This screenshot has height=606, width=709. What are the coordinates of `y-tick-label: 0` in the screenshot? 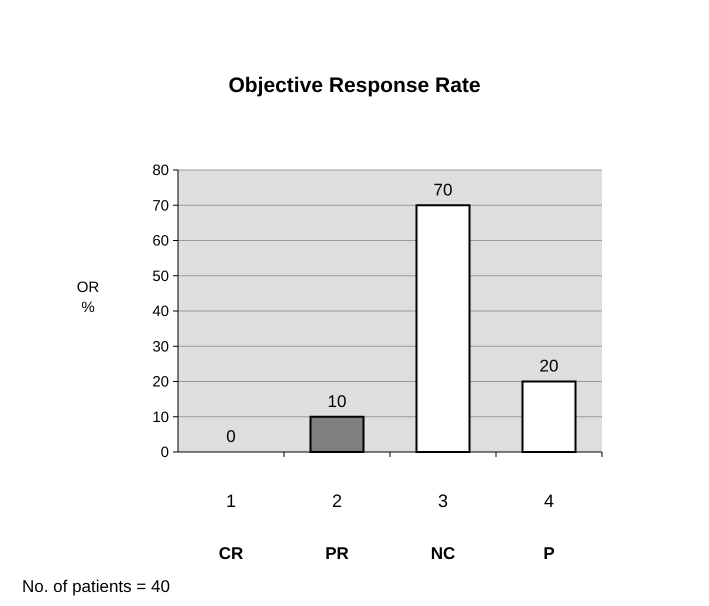 It's located at (164, 452).